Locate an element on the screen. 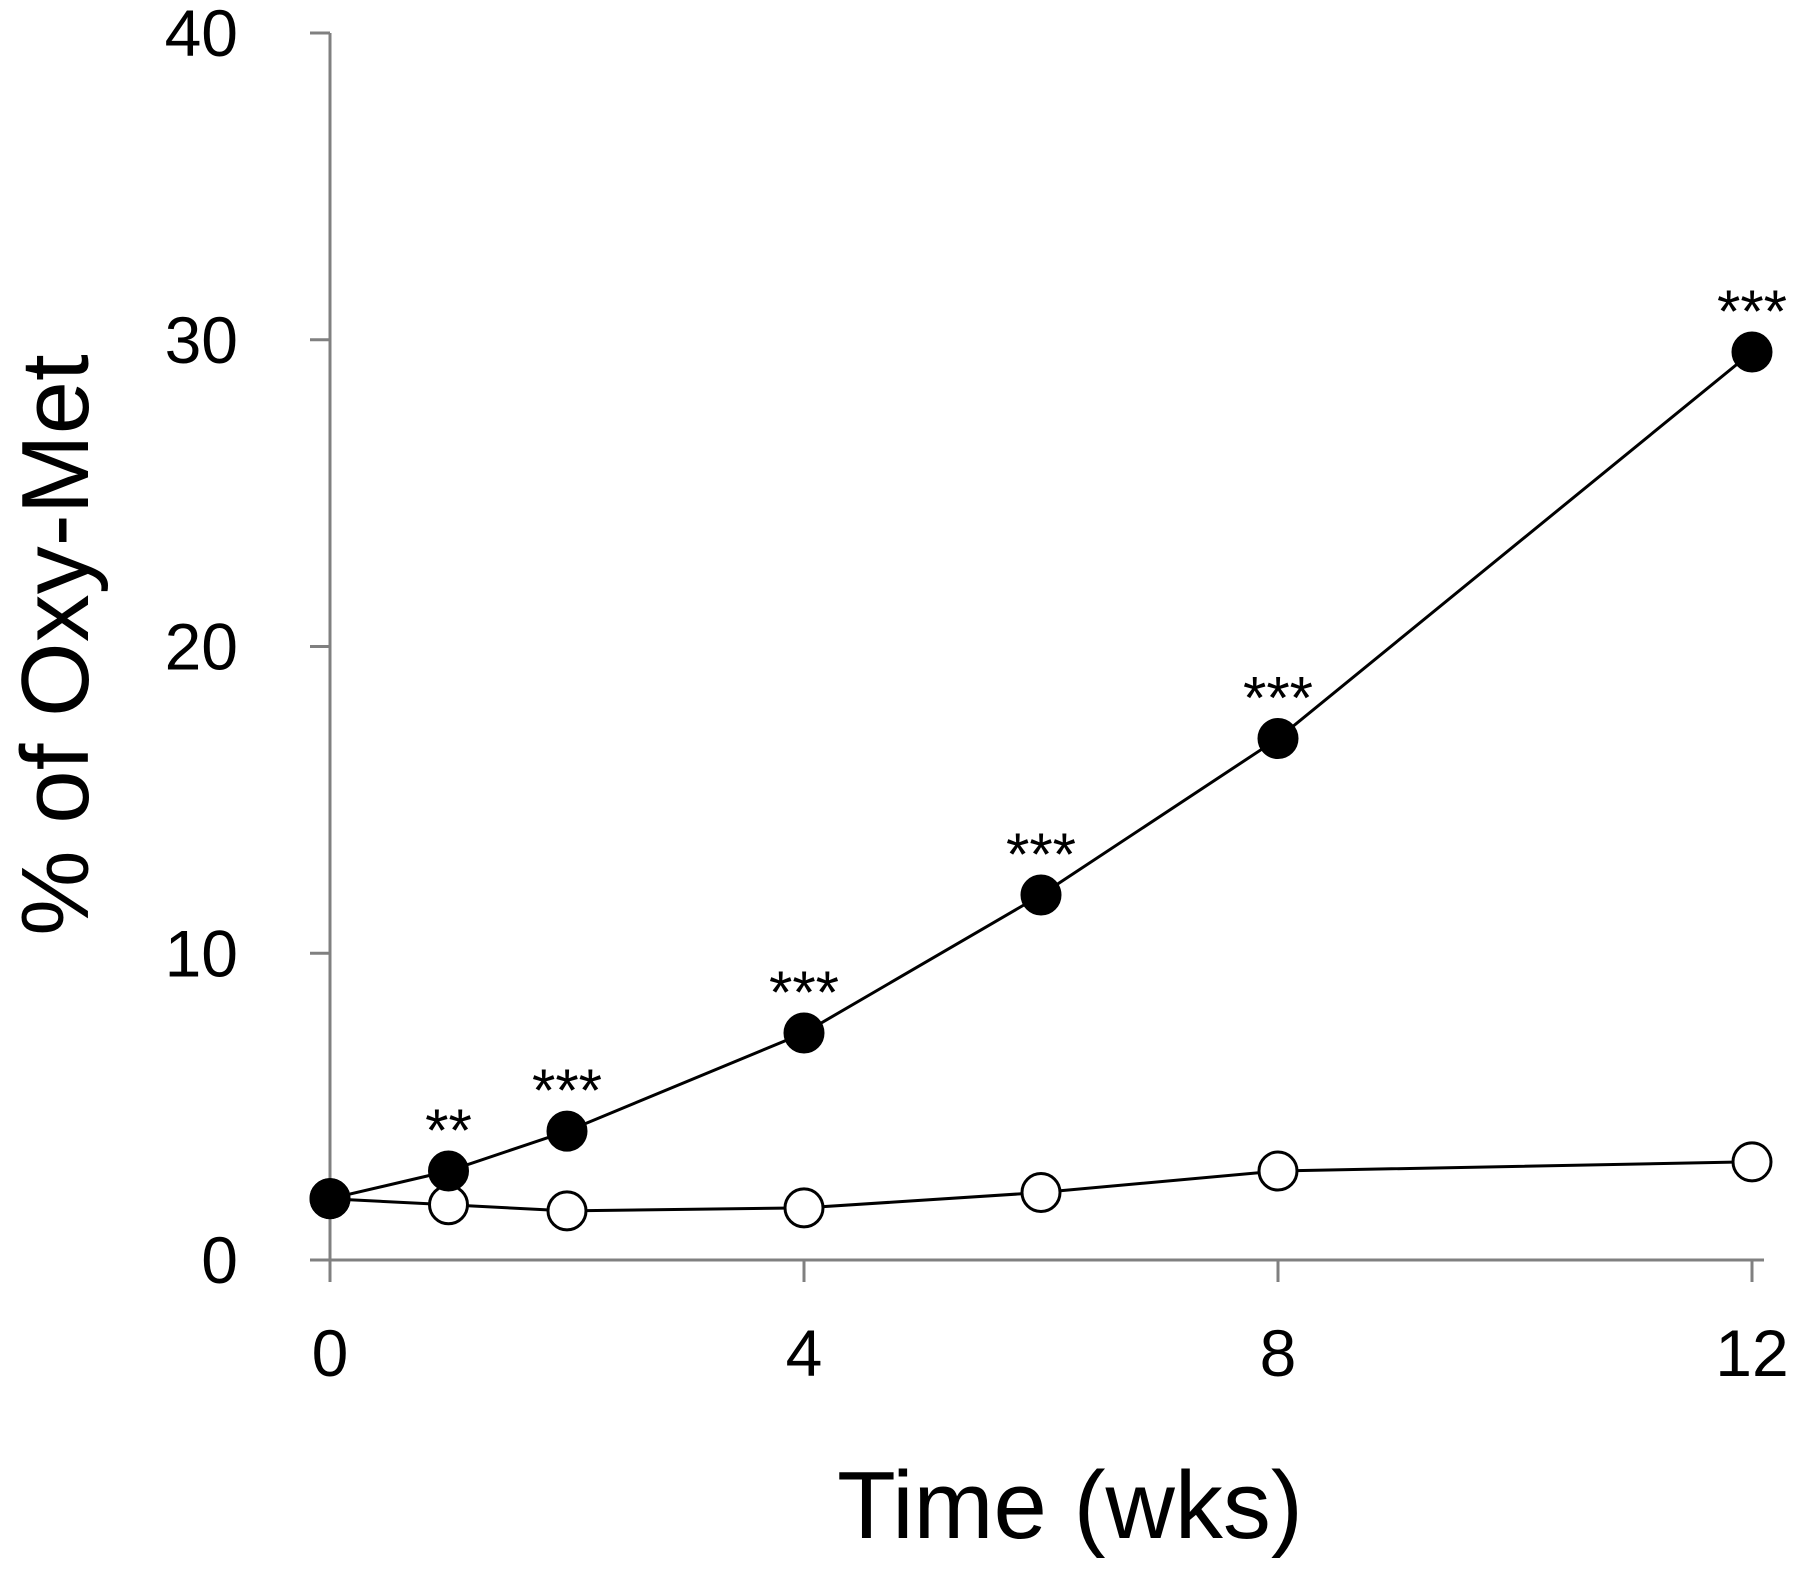 The image size is (1800, 1579). y-axis-title: % of Oxy-Met is located at coordinates (55, 644).